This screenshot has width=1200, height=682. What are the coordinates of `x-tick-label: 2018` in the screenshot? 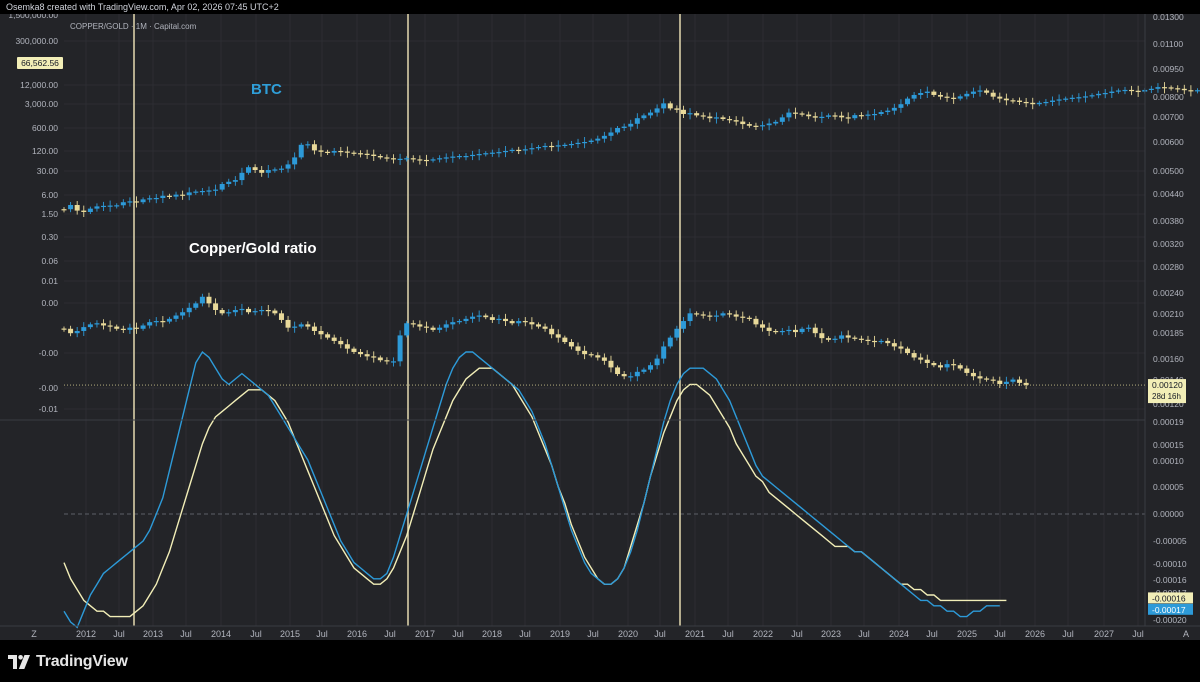 It's located at (492, 634).